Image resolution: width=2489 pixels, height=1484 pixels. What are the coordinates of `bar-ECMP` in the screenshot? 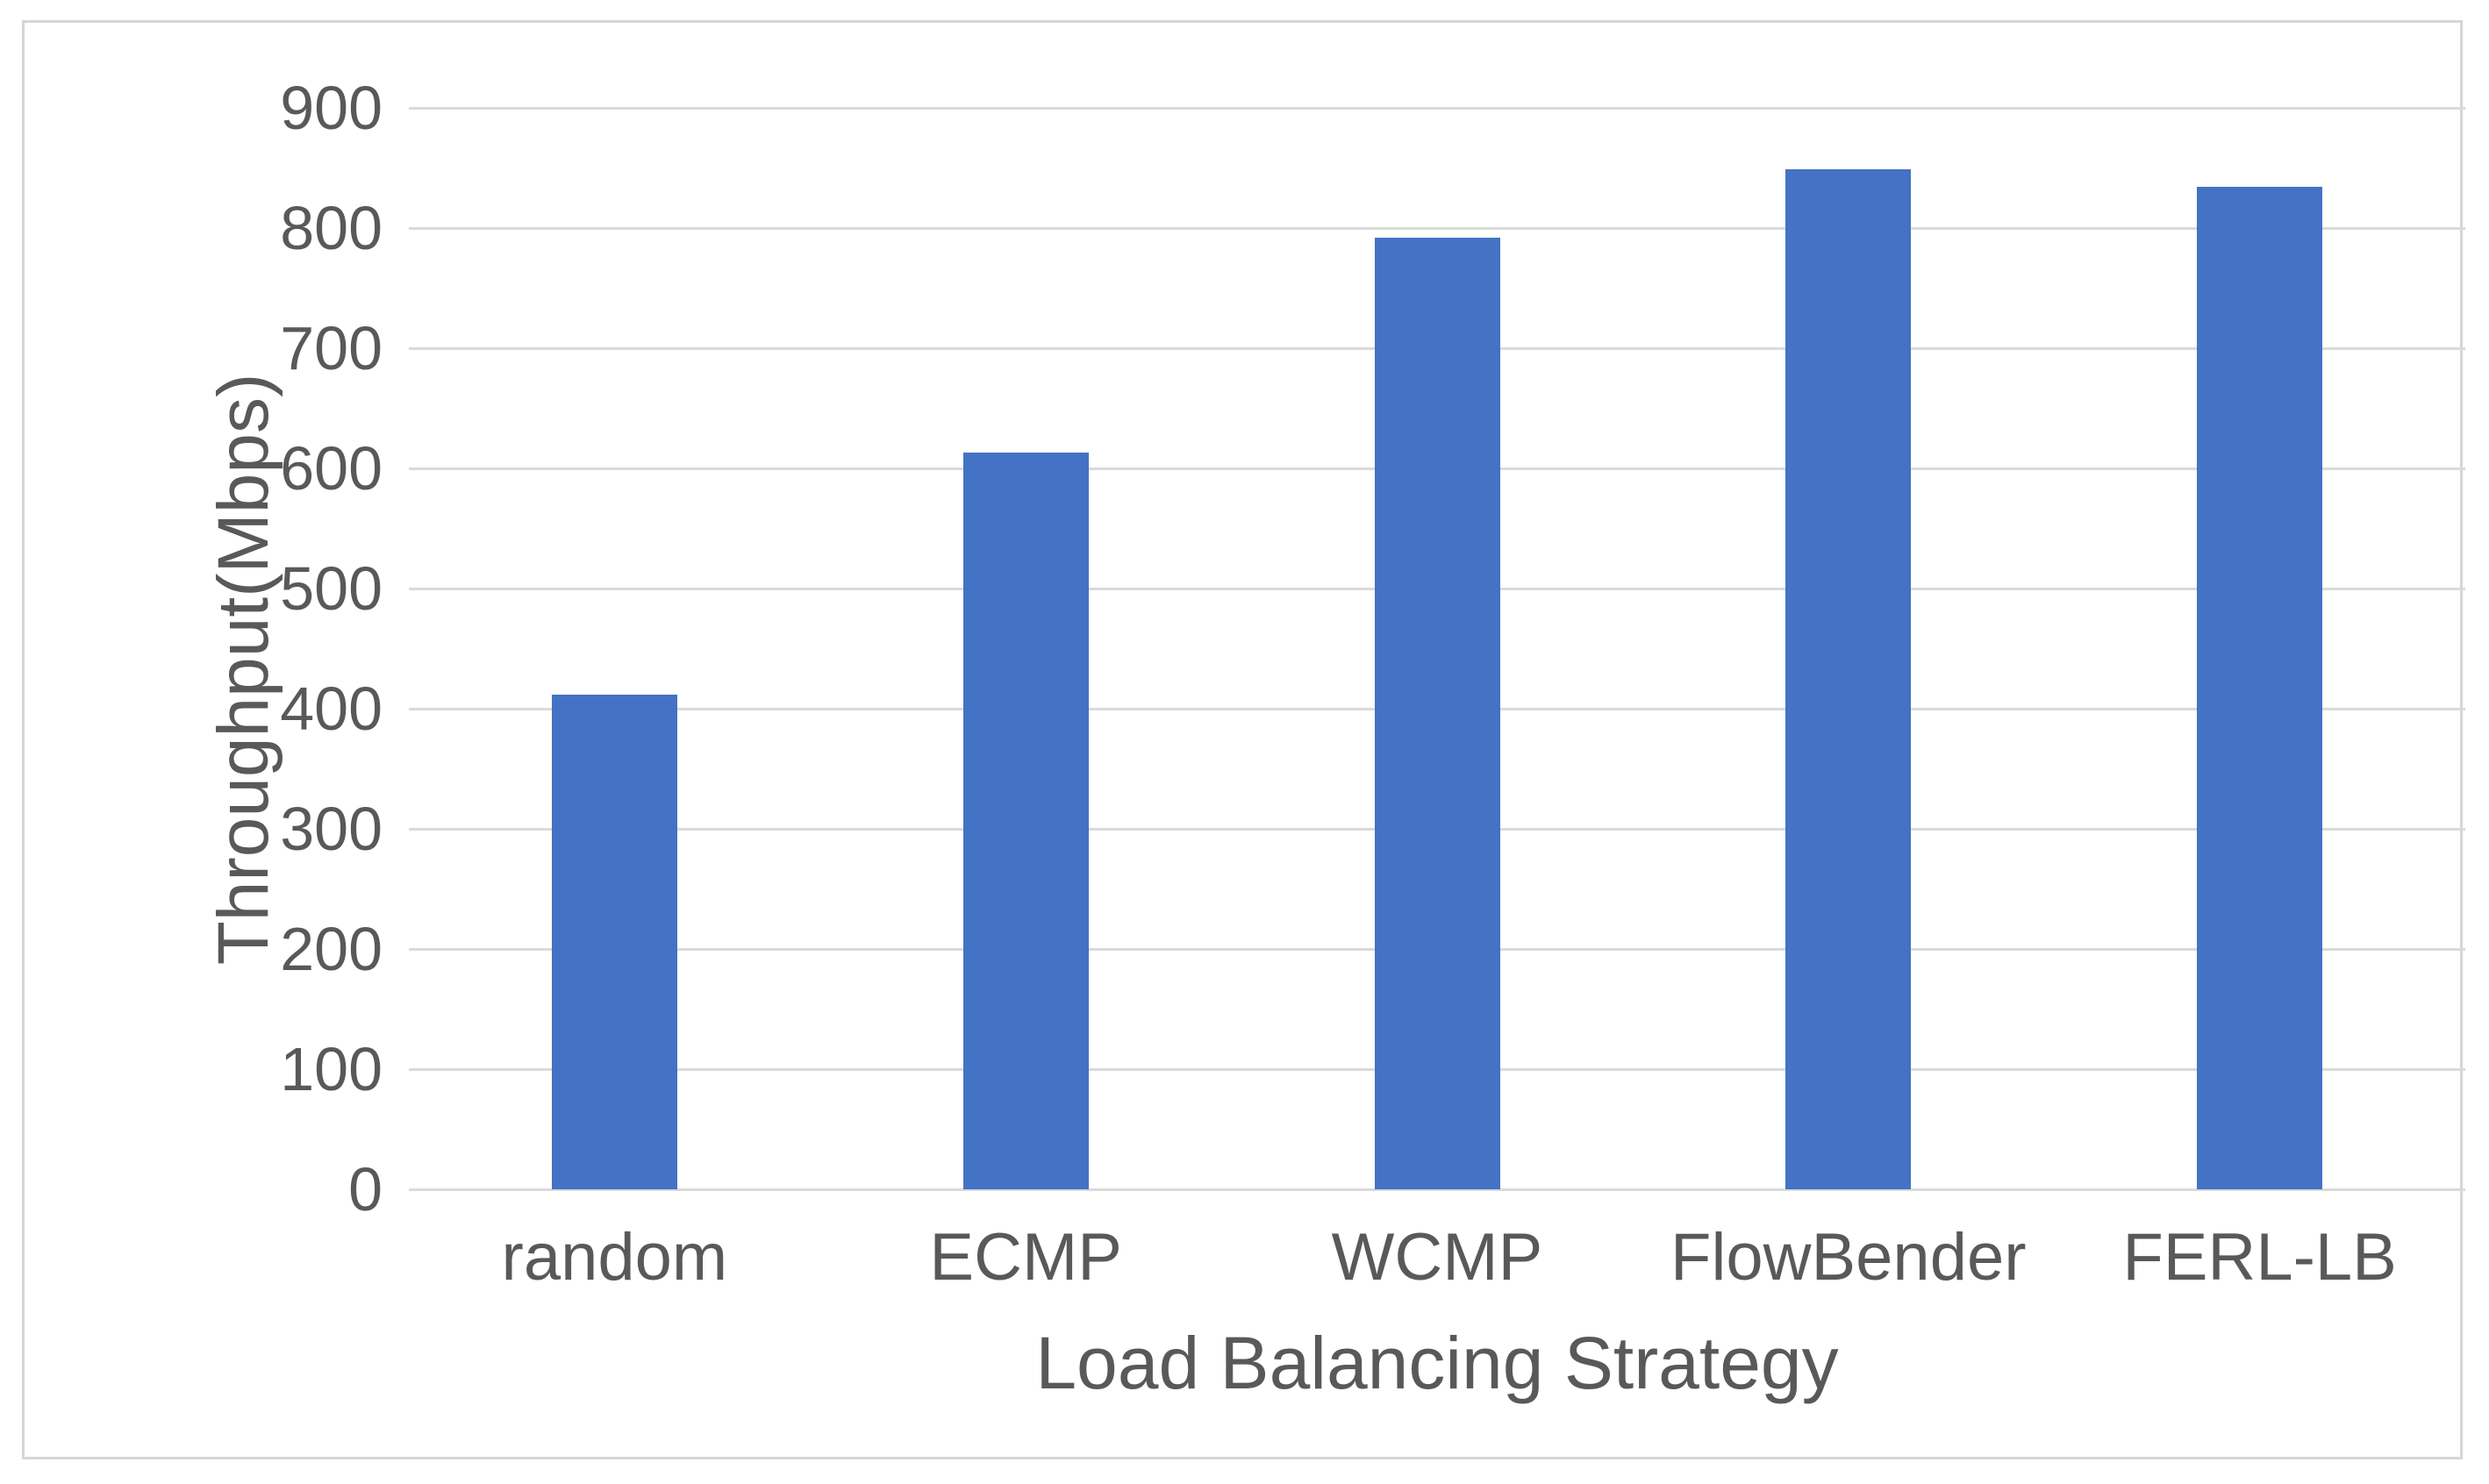 It's located at (1025, 821).